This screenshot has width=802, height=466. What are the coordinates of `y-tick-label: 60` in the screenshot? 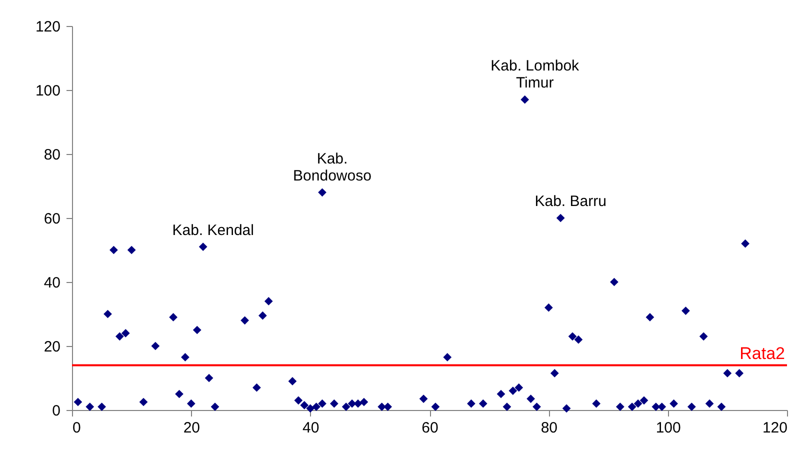 It's located at (52, 219).